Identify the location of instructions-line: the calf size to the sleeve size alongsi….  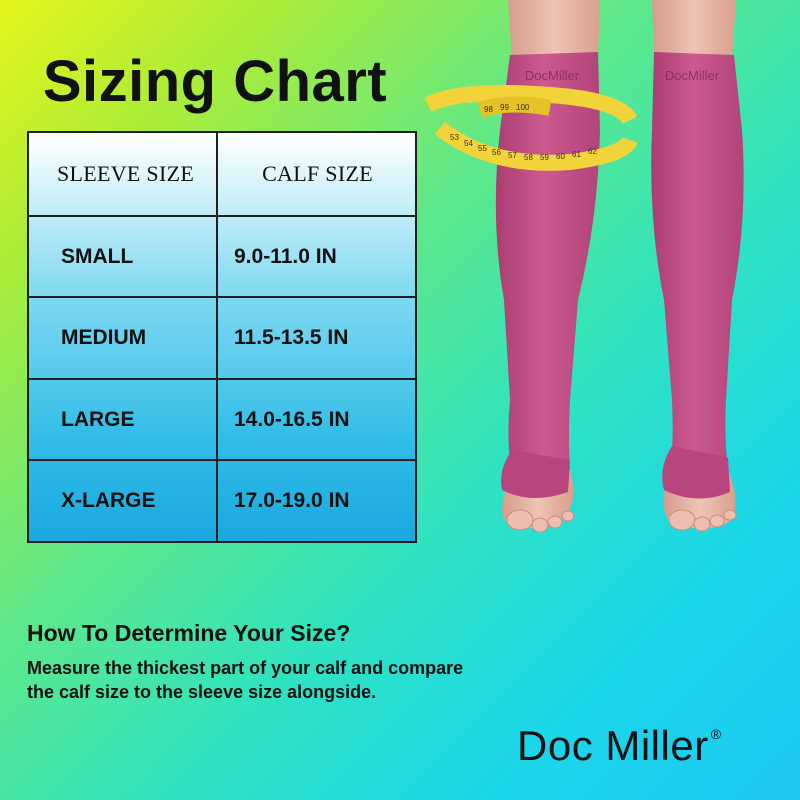
(202, 692).